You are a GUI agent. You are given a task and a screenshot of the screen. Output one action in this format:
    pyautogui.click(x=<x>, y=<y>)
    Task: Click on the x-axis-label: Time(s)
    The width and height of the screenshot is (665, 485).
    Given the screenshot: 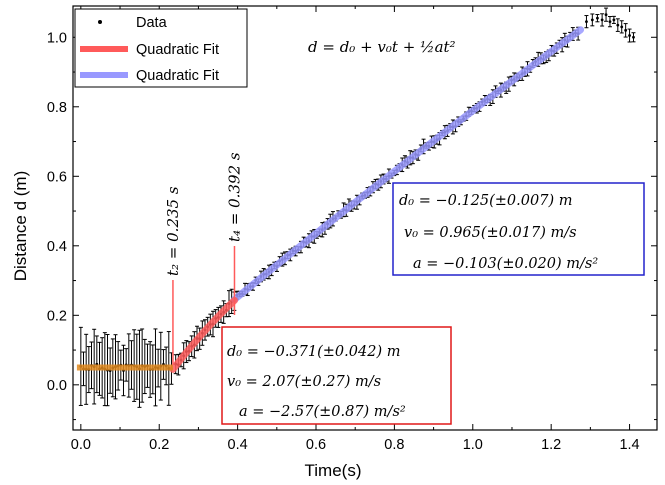 What is the action you would take?
    pyautogui.click(x=333, y=470)
    